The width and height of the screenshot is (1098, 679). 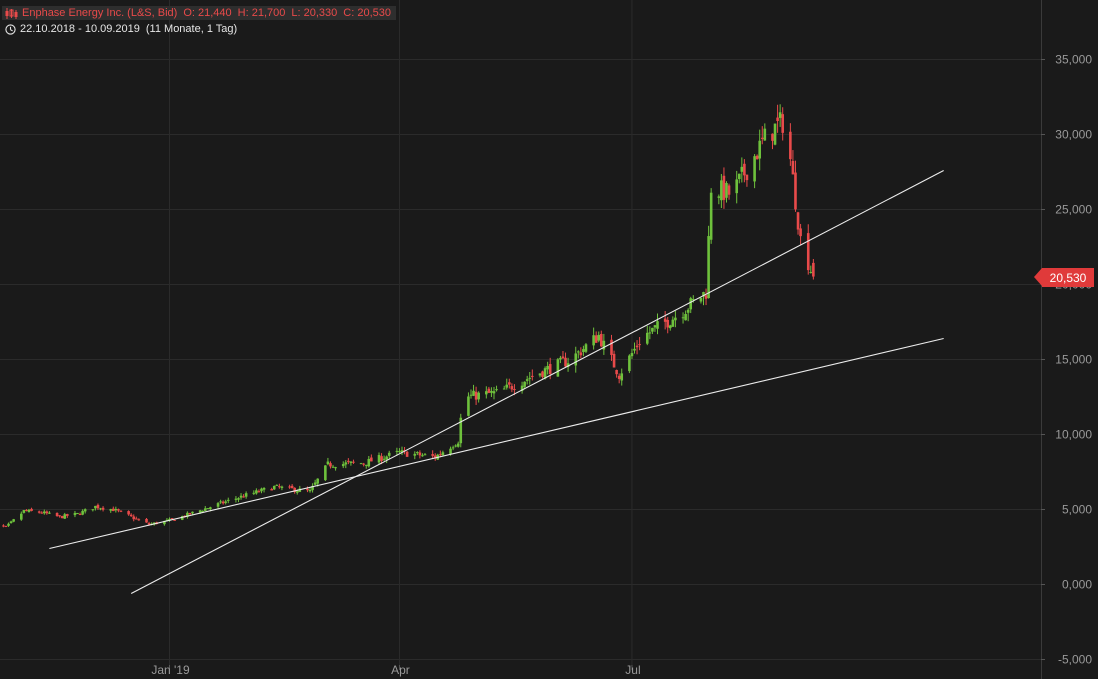 What do you see at coordinates (314, 13) in the screenshot?
I see `low-label: L: 20,330` at bounding box center [314, 13].